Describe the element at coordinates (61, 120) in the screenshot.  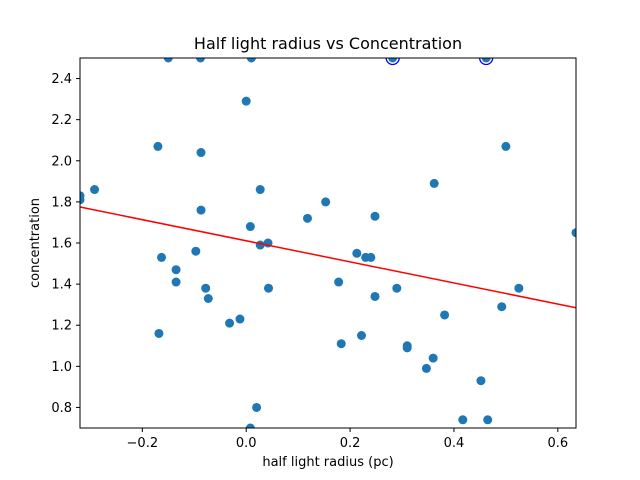
I see `y-tick-label: 2.2` at that location.